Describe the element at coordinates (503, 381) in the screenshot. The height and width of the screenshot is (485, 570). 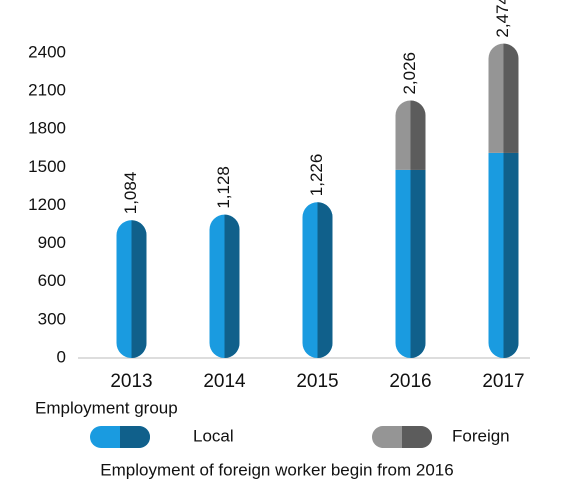
I see `x-tick-label: 2017` at that location.